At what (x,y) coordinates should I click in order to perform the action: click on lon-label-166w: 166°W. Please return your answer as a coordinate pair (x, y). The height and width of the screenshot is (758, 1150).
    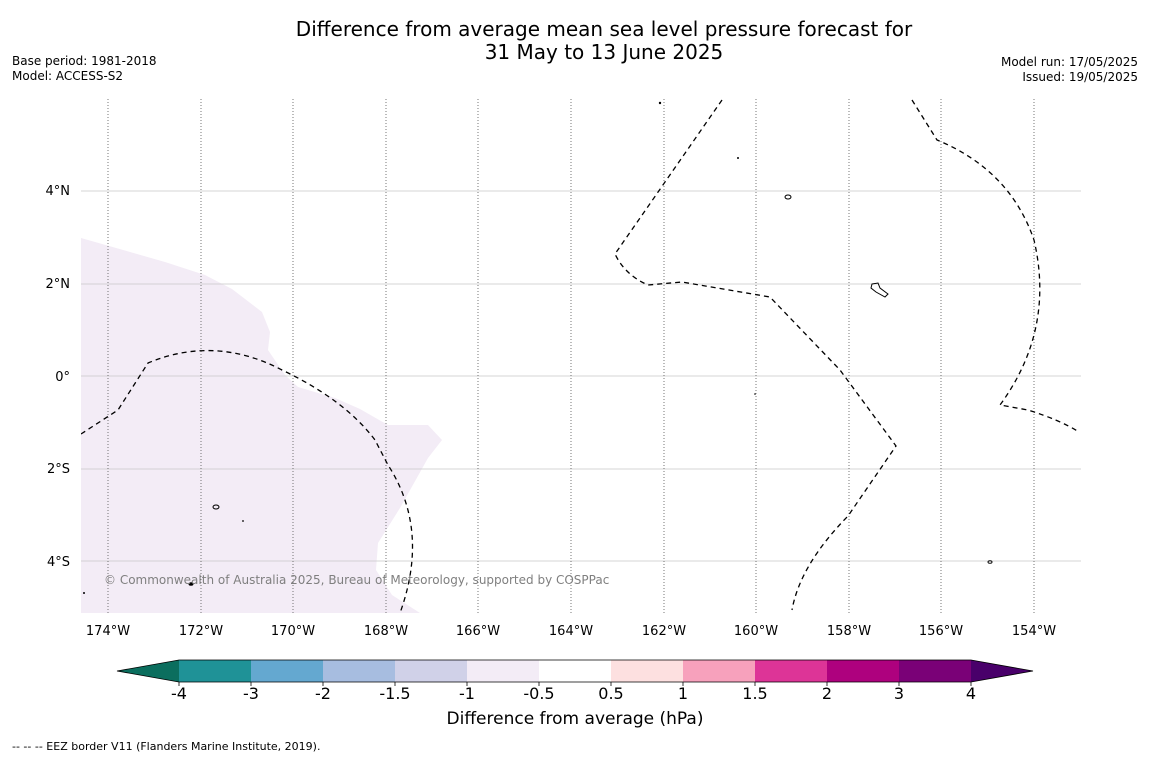
    Looking at the image, I should click on (478, 631).